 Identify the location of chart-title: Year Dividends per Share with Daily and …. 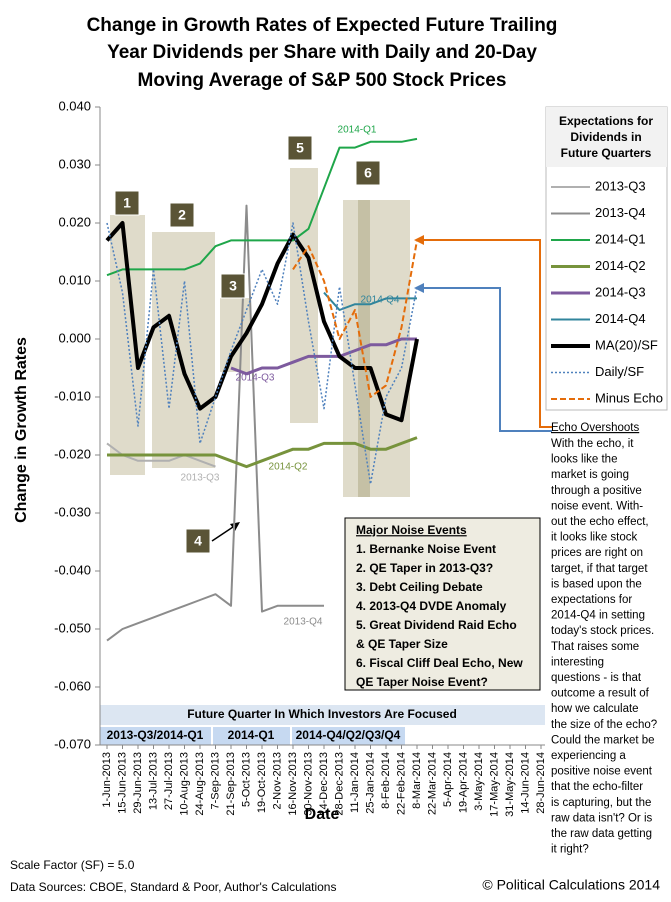
(322, 52).